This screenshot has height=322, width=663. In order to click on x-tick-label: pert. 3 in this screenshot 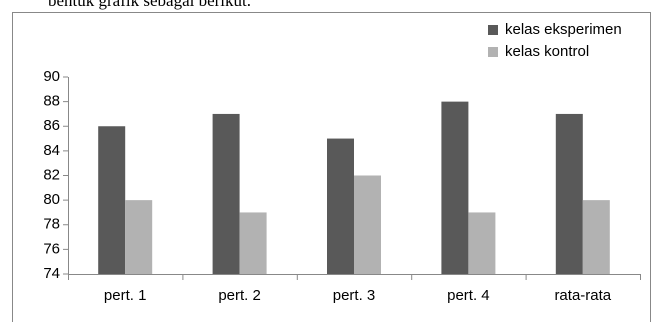, I will do `click(354, 295)`.